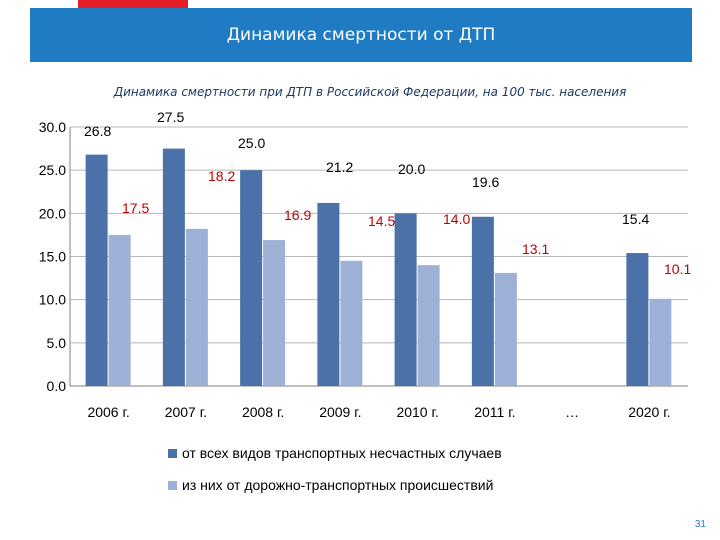 This screenshot has width=720, height=540. Describe the element at coordinates (494, 412) in the screenshot. I see `x-tick-label: 2011 г.` at that location.